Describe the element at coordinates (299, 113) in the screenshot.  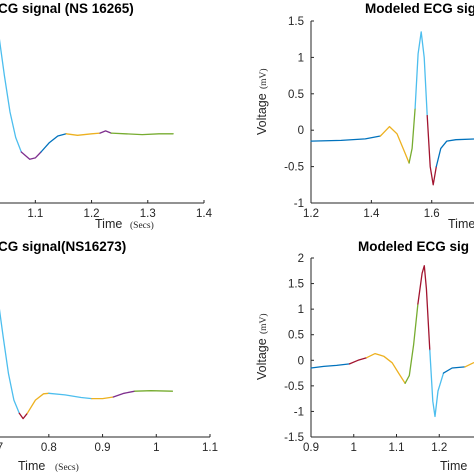
I see `y-ticks: -1 -0.5 0 0.5 1 1.5` at that location.